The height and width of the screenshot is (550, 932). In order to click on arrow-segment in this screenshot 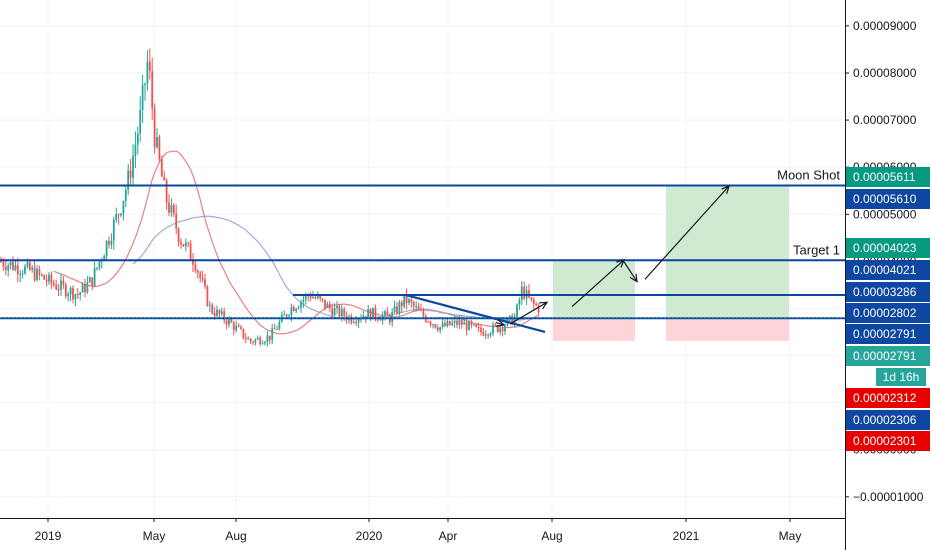, I will do `click(598, 283)`.